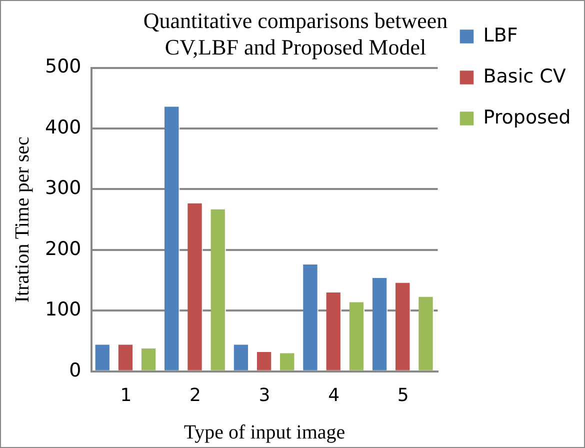 This screenshot has width=585, height=448. Describe the element at coordinates (527, 117) in the screenshot. I see `legend-label: Proposed` at that location.